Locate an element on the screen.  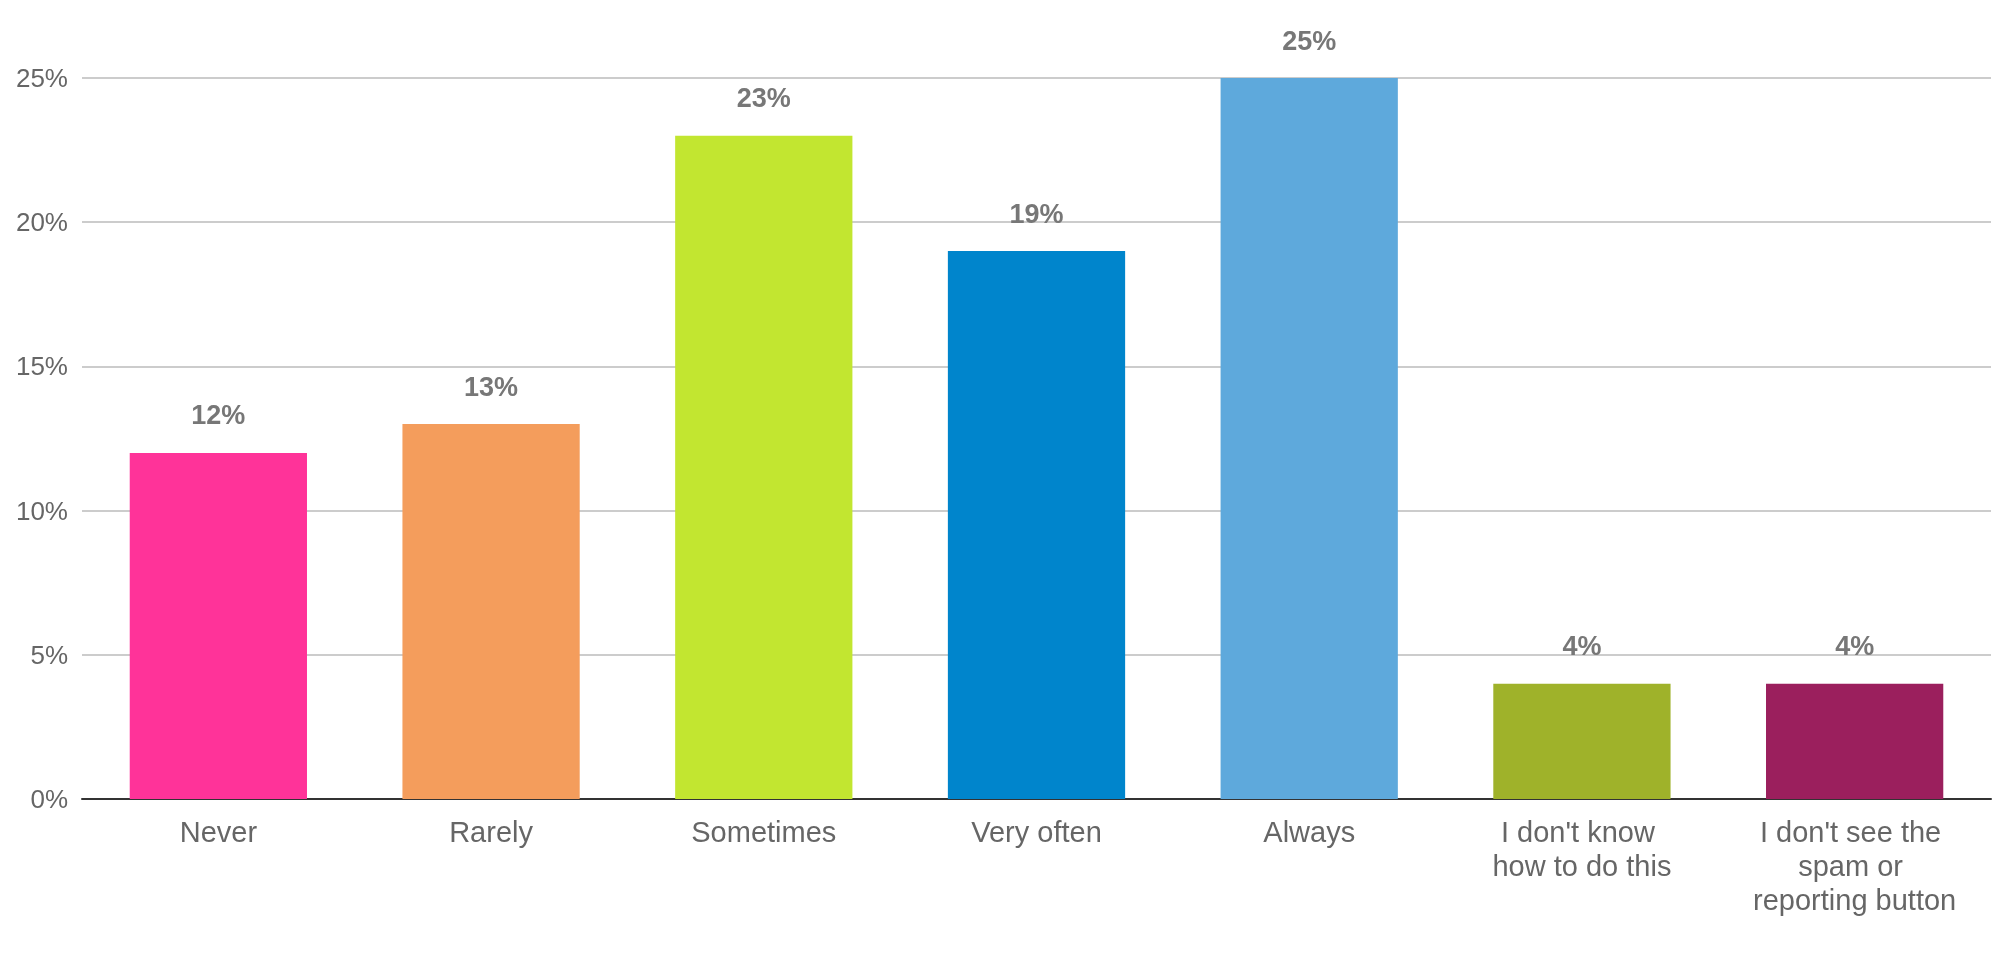
x-tick-label: I don't know how to do this is located at coordinates (1582, 849).